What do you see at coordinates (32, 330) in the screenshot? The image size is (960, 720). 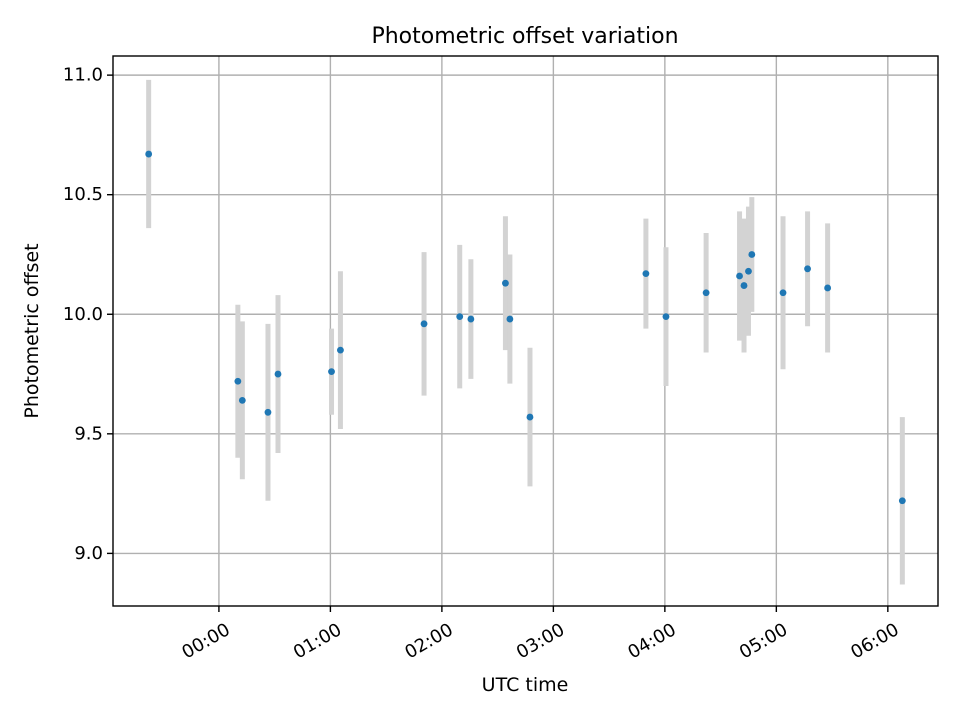 I see `y-axis-label: Photometric offset` at bounding box center [32, 330].